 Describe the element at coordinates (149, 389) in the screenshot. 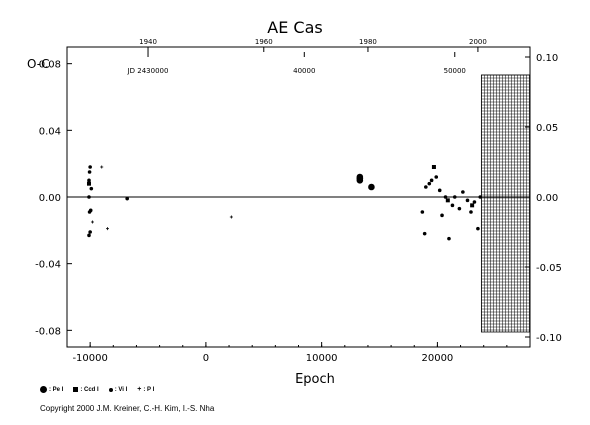

I see `legend-label: : P I` at that location.